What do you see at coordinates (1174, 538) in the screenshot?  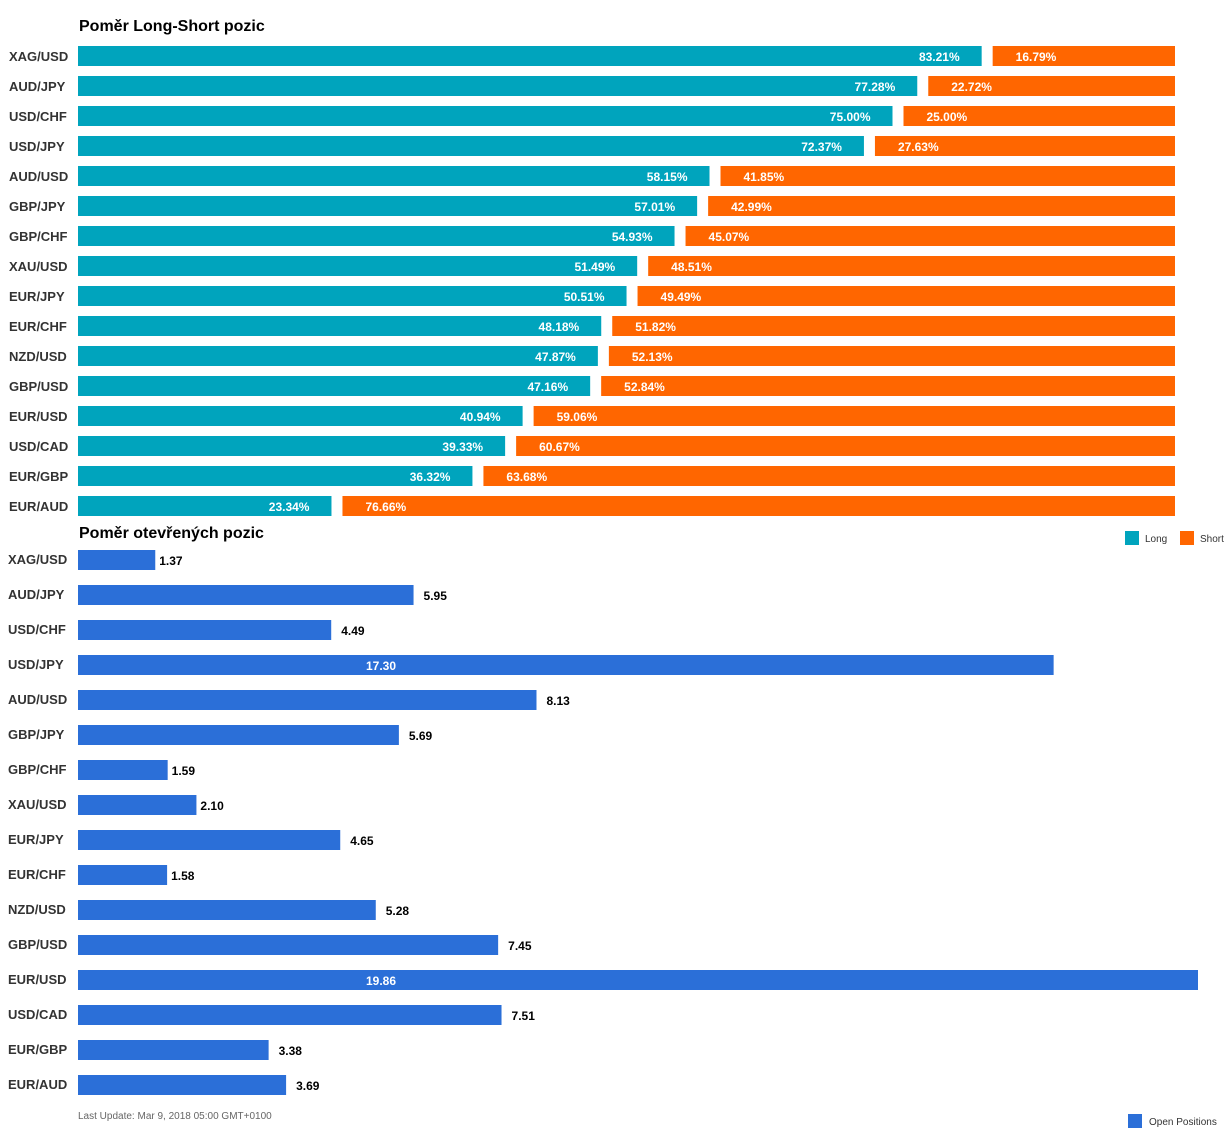 I see `long-short-legend: Long Short` at bounding box center [1174, 538].